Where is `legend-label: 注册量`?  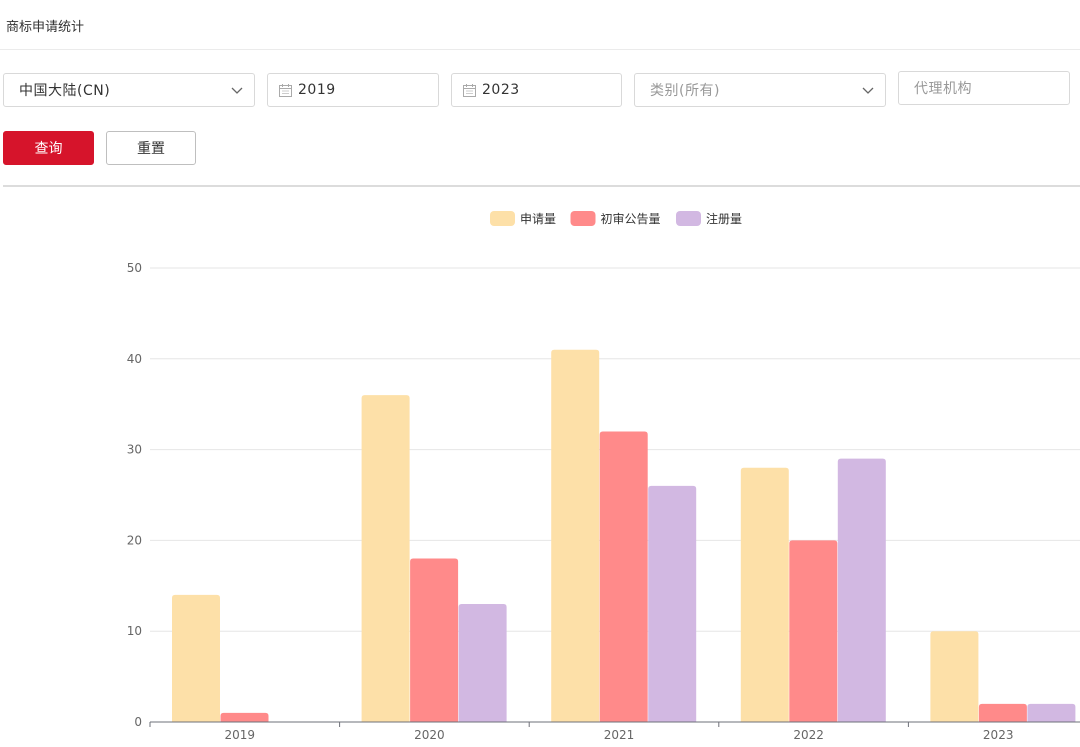 legend-label: 注册量 is located at coordinates (724, 218).